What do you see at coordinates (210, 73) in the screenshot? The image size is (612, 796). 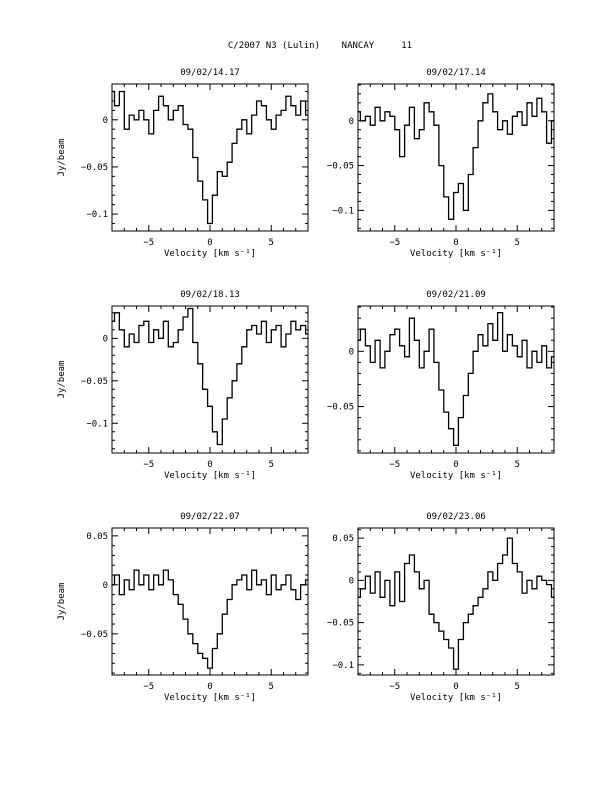 I see `panel-title: 09/02/14.17` at bounding box center [210, 73].